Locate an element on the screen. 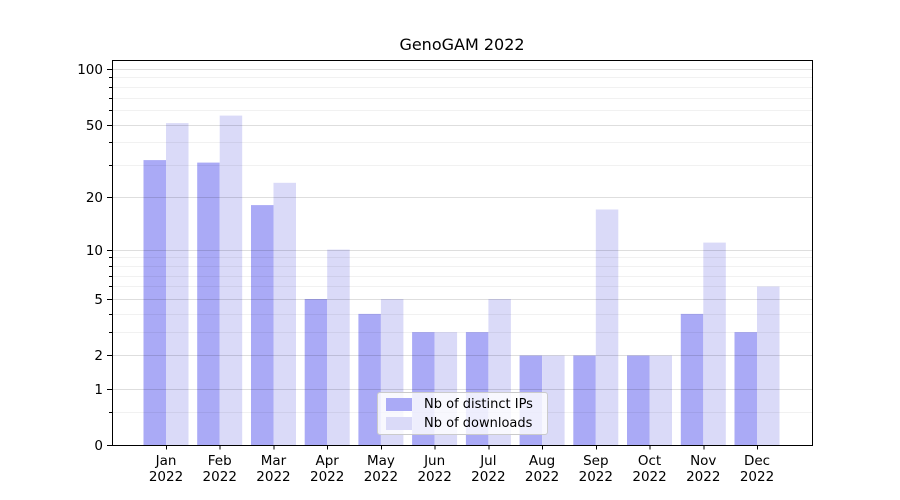 This screenshot has height=500, width=900. bar-nov-downloads is located at coordinates (714, 343).